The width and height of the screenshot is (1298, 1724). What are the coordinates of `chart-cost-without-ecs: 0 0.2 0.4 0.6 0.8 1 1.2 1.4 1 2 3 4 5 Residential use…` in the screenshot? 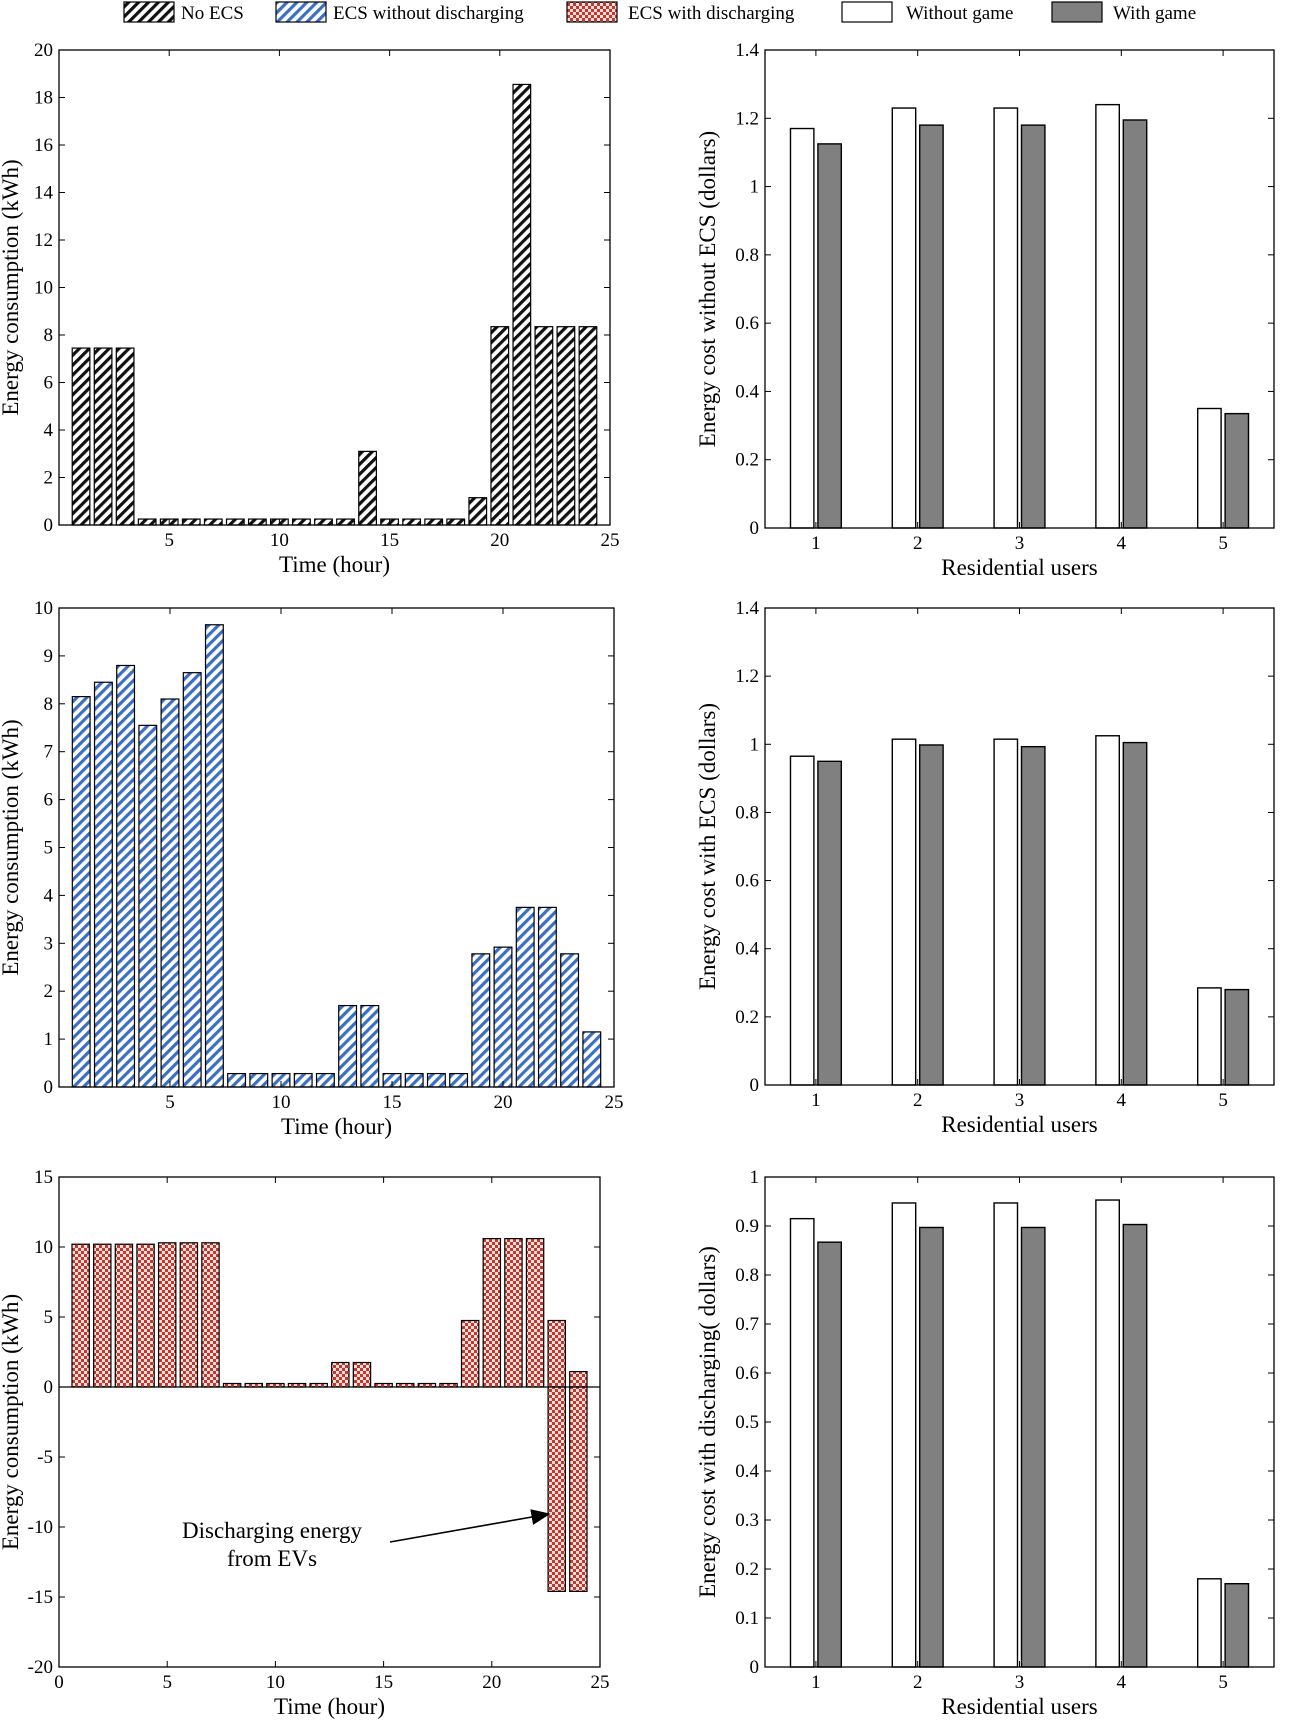 It's located at (985, 310).